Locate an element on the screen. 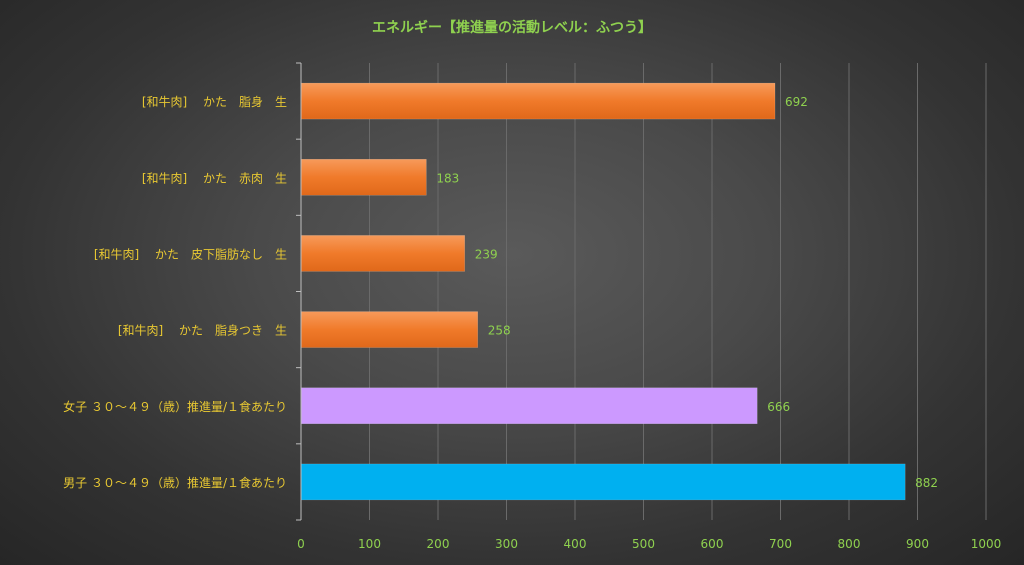 This screenshot has width=1024, height=565. x-tick-label: 600 is located at coordinates (712, 544).